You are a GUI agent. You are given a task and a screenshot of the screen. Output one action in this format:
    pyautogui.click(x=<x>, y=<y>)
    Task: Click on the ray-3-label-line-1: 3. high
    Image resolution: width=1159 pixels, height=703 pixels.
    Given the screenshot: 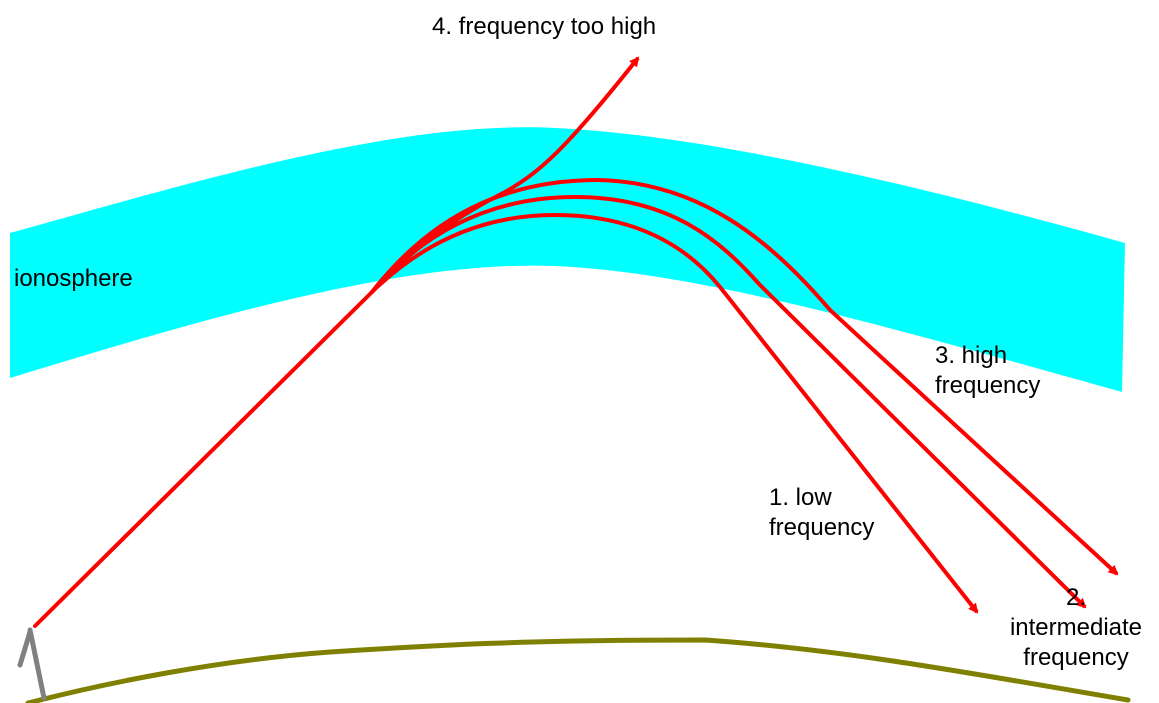 What is the action you would take?
    pyautogui.click(x=971, y=355)
    